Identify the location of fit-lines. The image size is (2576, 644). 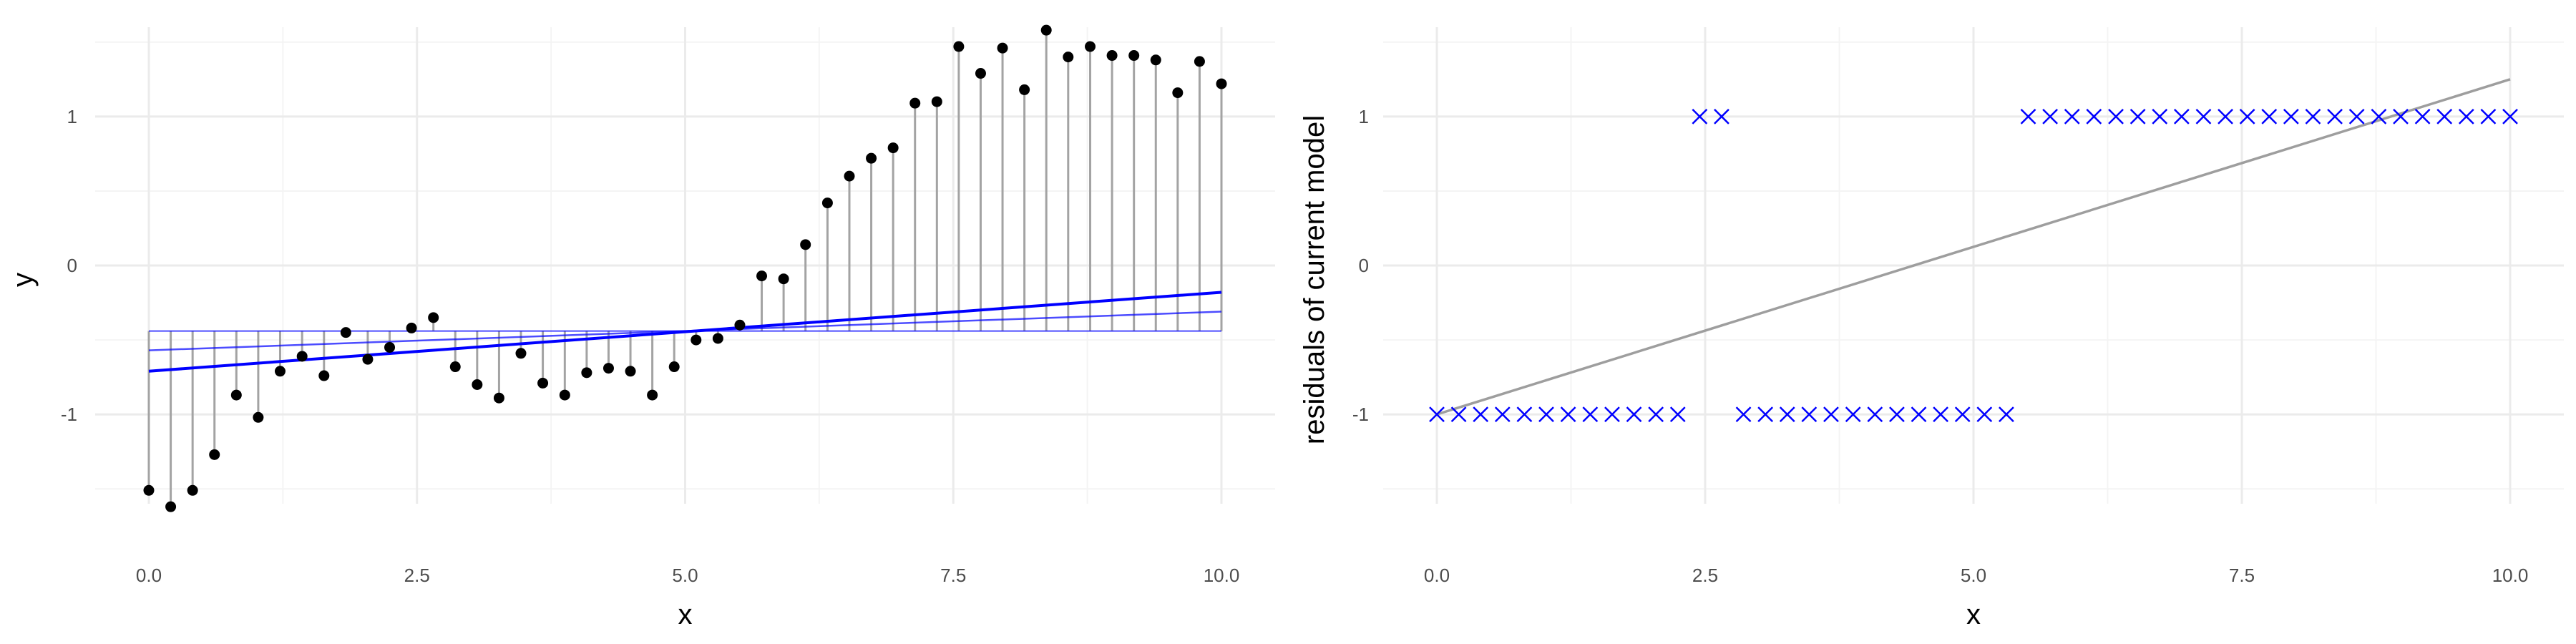
(685, 332).